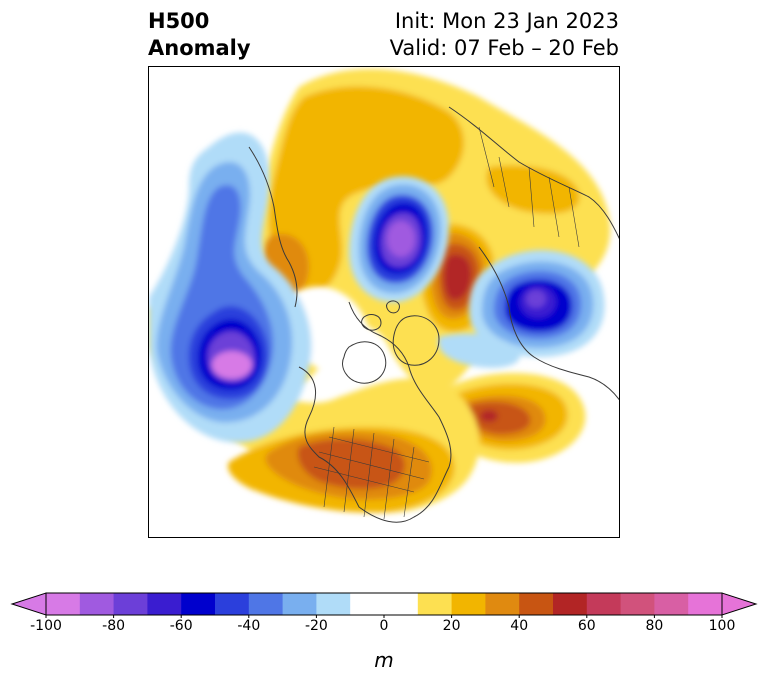 The width and height of the screenshot is (768, 684). Describe the element at coordinates (199, 48) in the screenshot. I see `title-field: Anomaly` at that location.